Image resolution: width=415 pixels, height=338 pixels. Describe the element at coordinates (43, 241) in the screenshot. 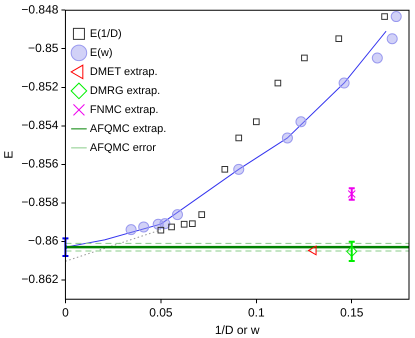

I see `y-tick-label: −0.86` at that location.